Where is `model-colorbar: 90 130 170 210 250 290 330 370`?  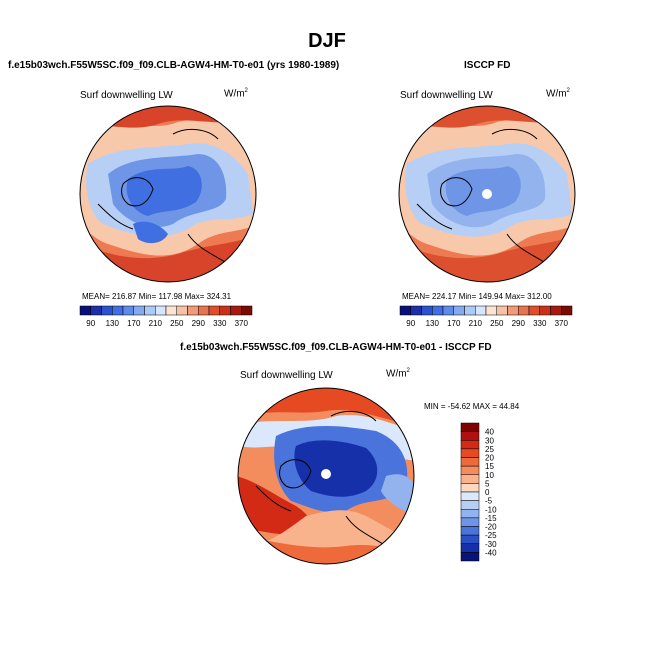 model-colorbar: 90 130 170 210 250 290 330 370 is located at coordinates (166, 316).